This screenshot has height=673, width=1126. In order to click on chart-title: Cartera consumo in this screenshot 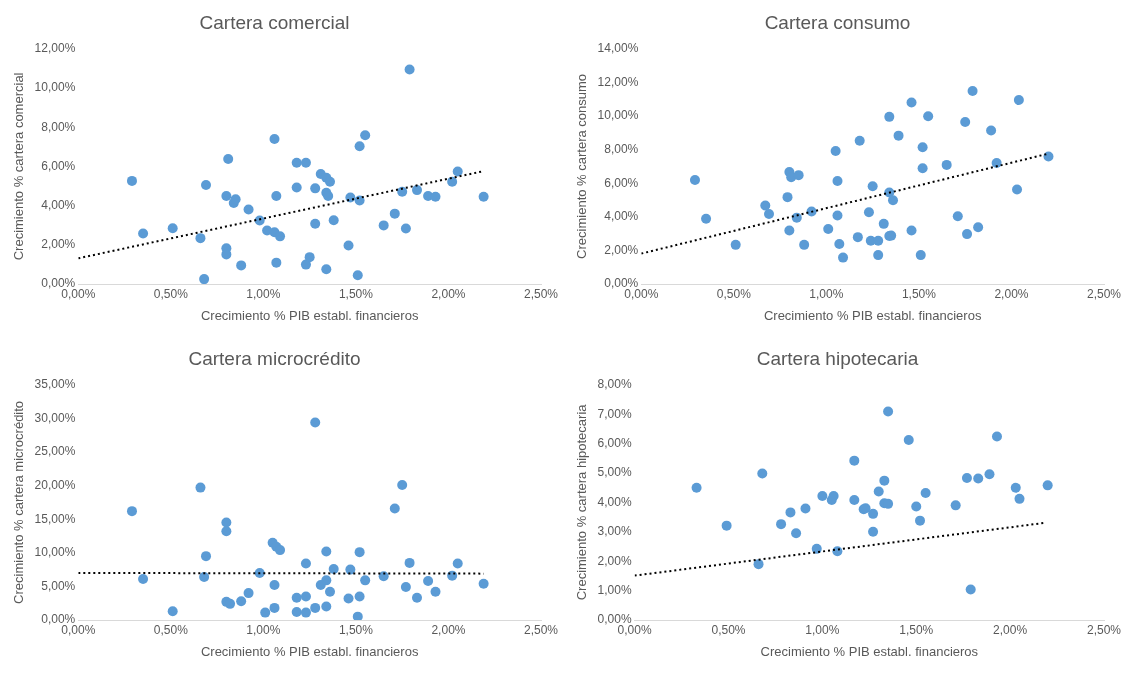, I will do `click(837, 22)`.